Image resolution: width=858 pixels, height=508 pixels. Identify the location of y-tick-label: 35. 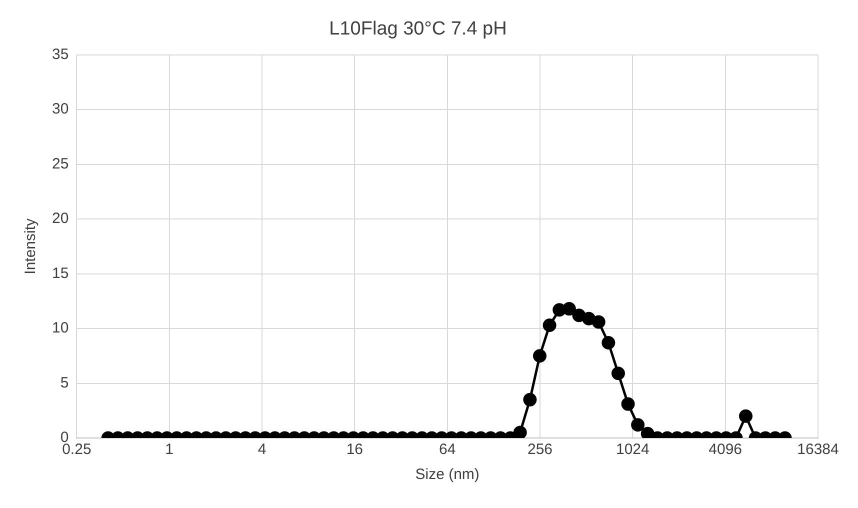
(60, 54).